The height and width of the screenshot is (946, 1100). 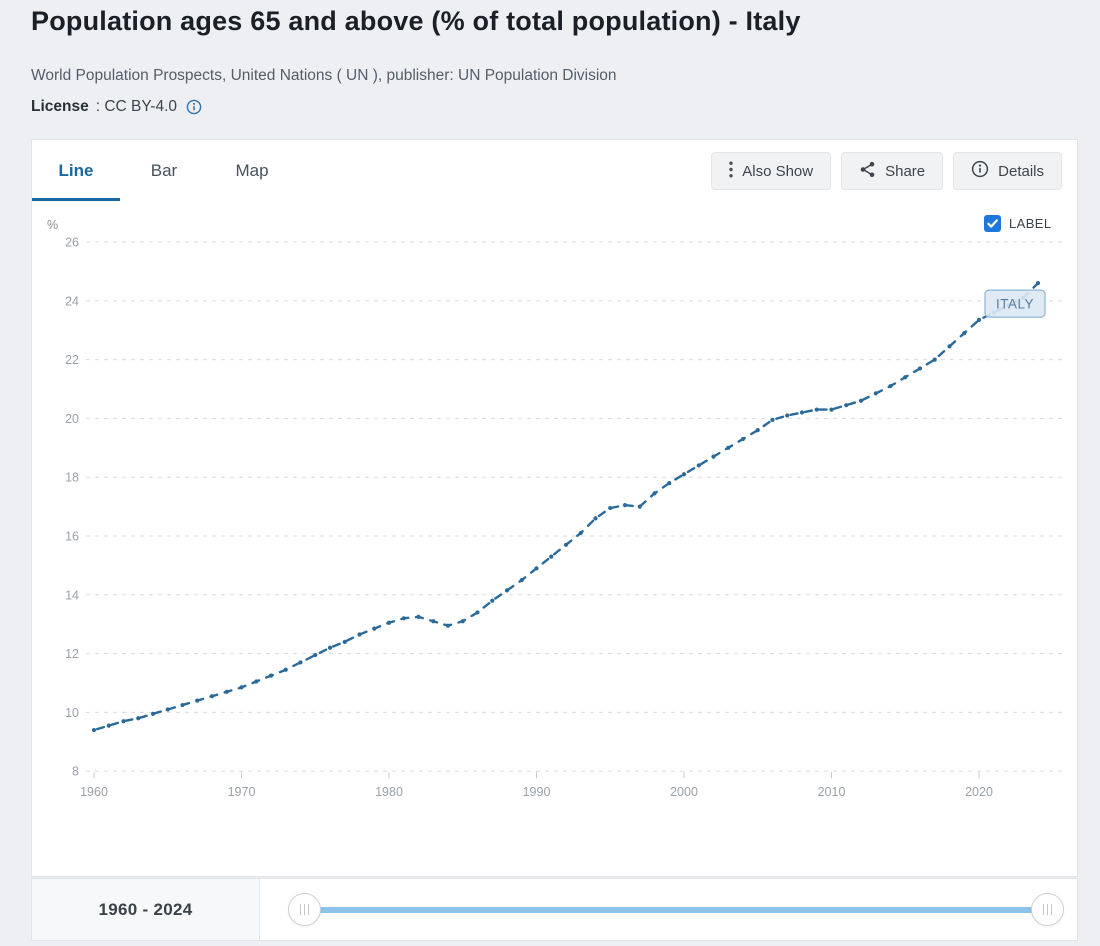 What do you see at coordinates (75, 772) in the screenshot?
I see `y-tick-label: 8` at bounding box center [75, 772].